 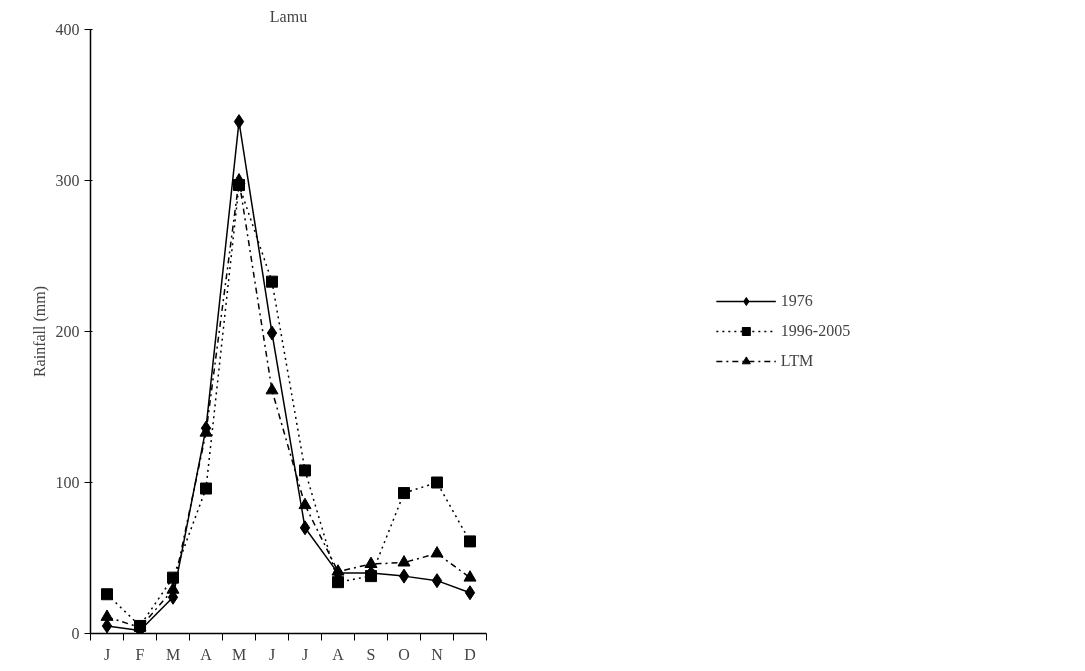 What do you see at coordinates (797, 361) in the screenshot?
I see `legend-label: LTM` at bounding box center [797, 361].